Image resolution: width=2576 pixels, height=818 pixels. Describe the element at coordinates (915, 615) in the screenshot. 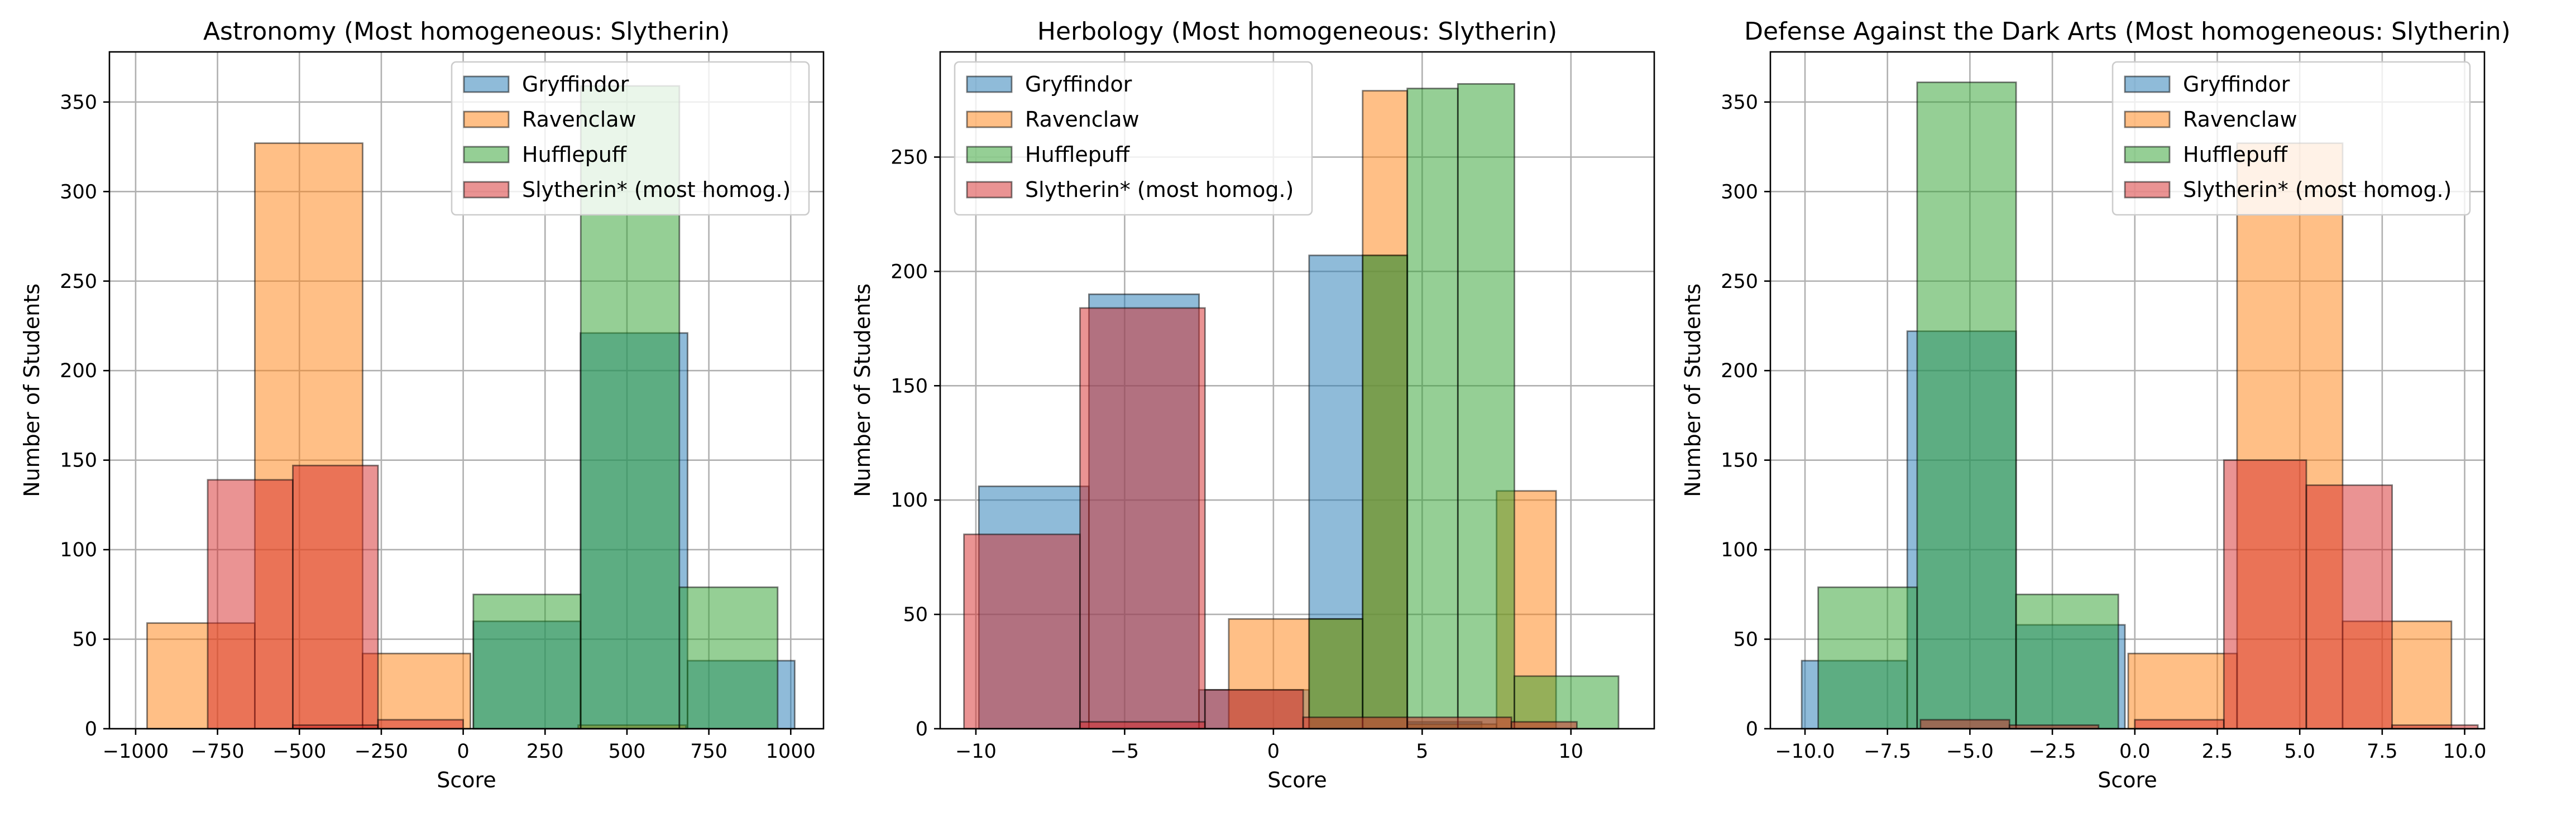

I see `herbology-y-tick-label: 50` at that location.